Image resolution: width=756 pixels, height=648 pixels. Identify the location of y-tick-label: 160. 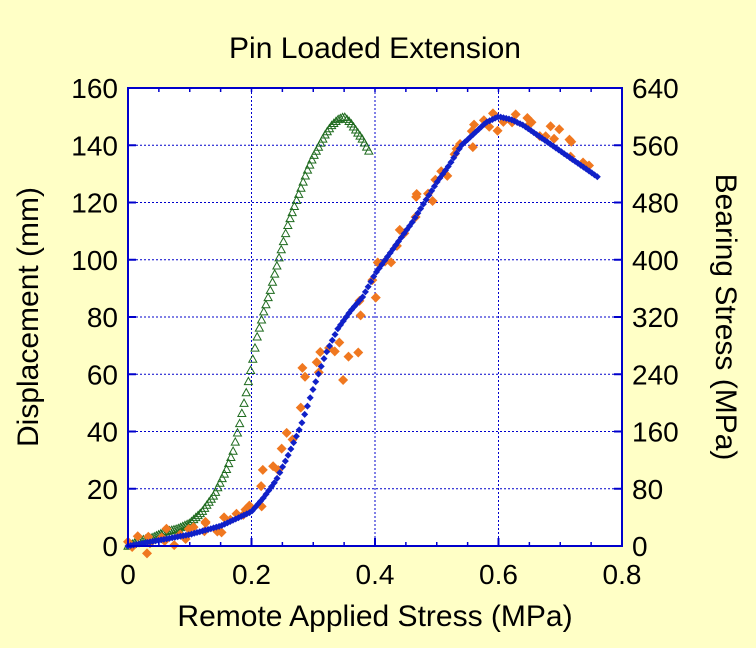
(94, 88).